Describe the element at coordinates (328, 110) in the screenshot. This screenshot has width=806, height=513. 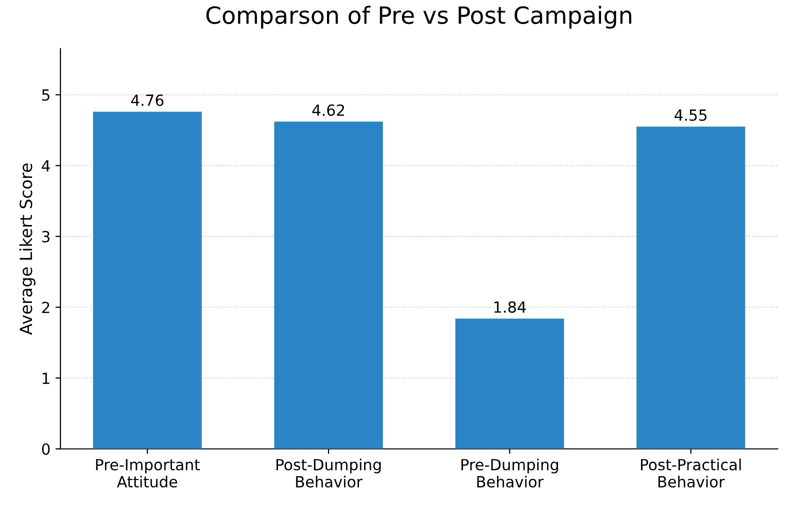
I see `data-label: 4.62` at that location.